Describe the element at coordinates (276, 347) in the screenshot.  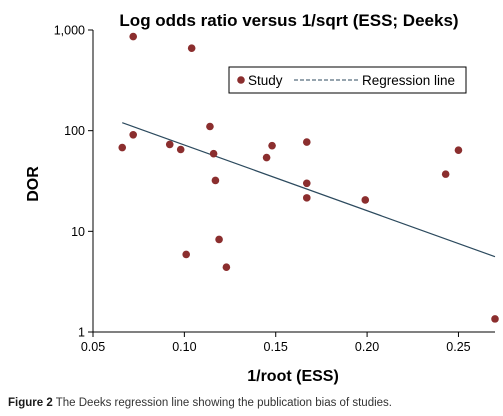
I see `x-tick-label: 0.15` at that location.